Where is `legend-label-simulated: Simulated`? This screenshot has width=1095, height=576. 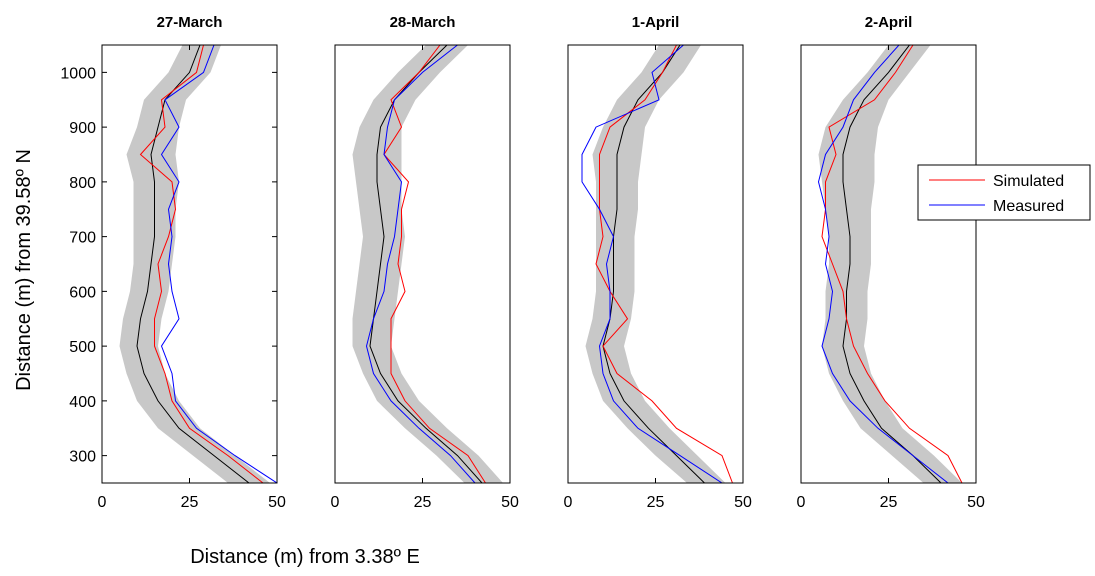
legend-label-simulated: Simulated is located at coordinates (1028, 181).